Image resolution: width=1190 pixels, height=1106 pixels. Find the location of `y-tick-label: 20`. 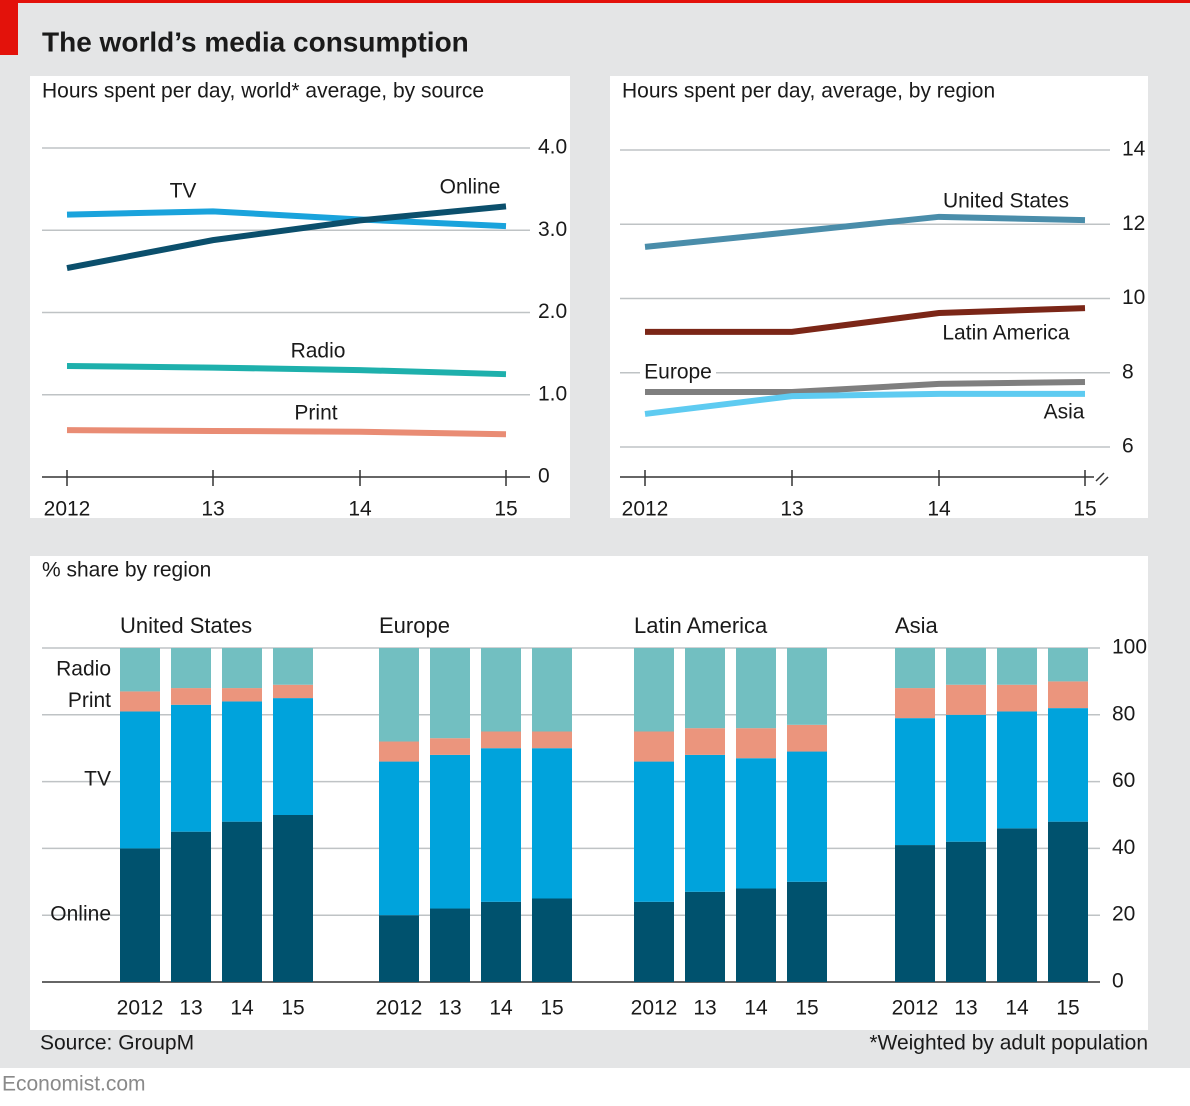

y-tick-label: 20 is located at coordinates (1123, 914).